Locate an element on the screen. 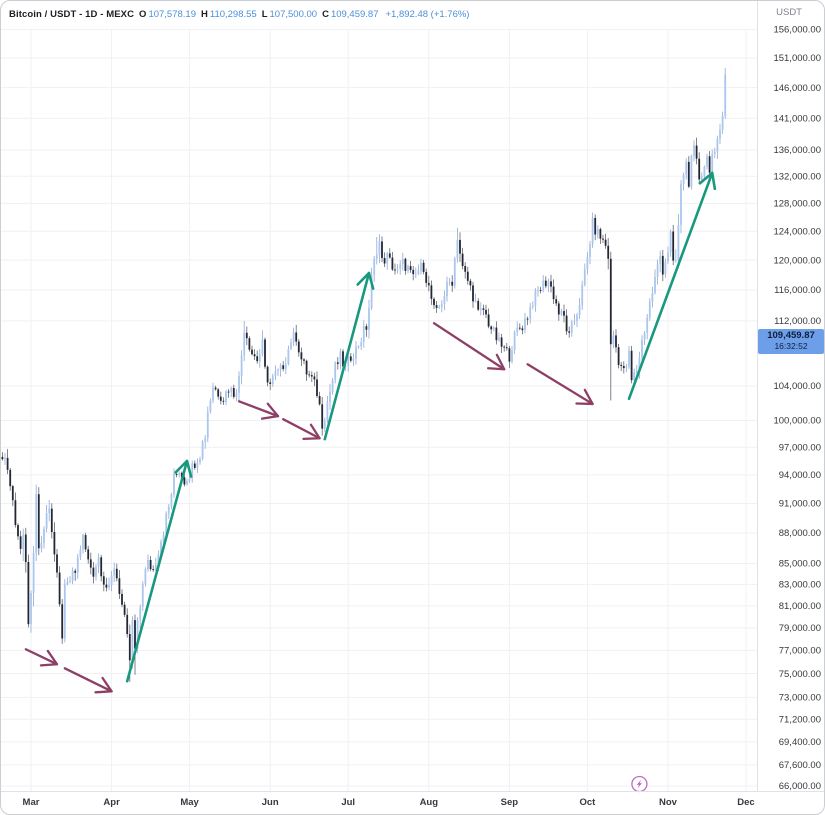 Image resolution: width=825 pixels, height=815 pixels. y-axis-label: 146,000.00 is located at coordinates (797, 88).